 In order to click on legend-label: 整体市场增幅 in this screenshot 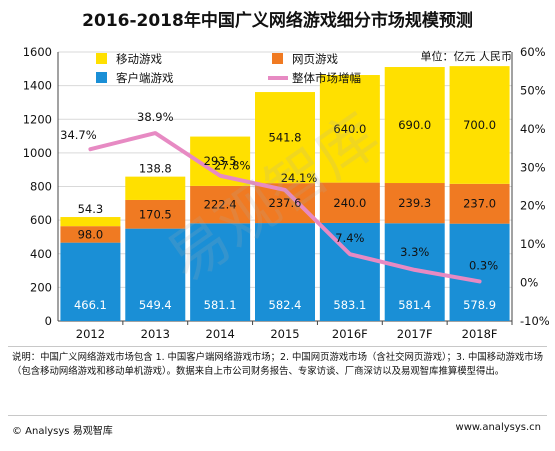, I will do `click(326, 78)`.